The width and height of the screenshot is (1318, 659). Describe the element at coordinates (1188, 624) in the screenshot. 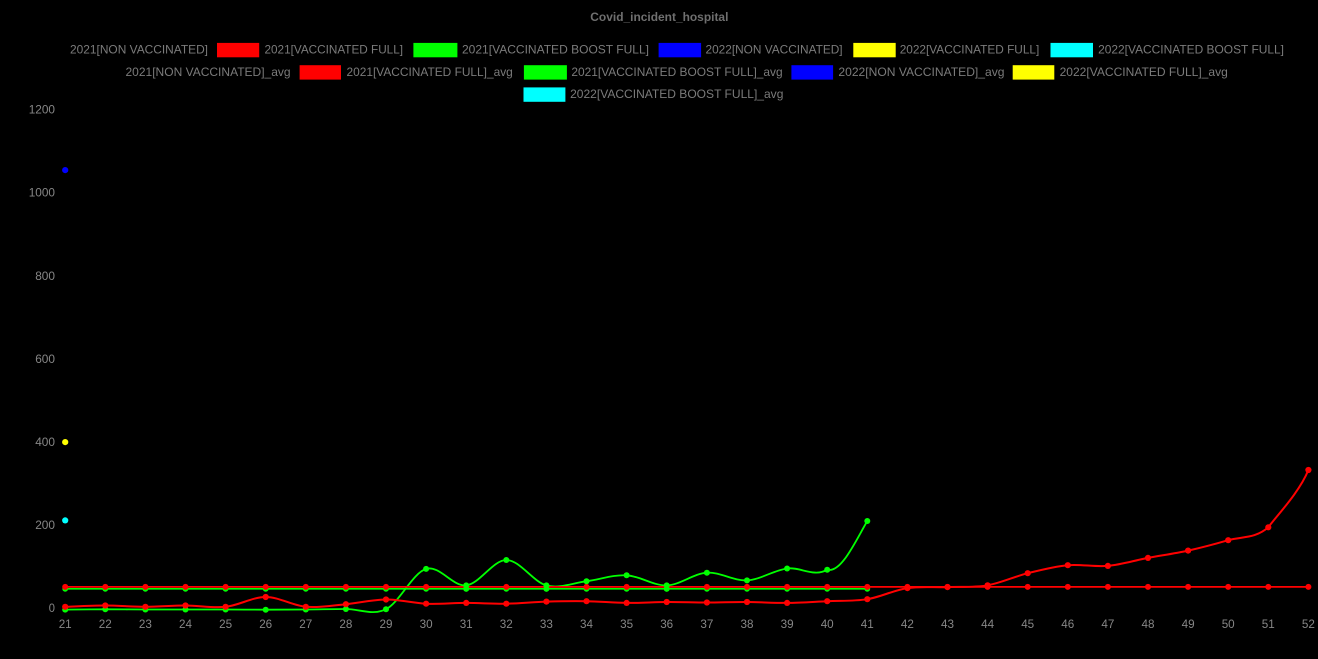

I see `svg-text: 49` at that location.